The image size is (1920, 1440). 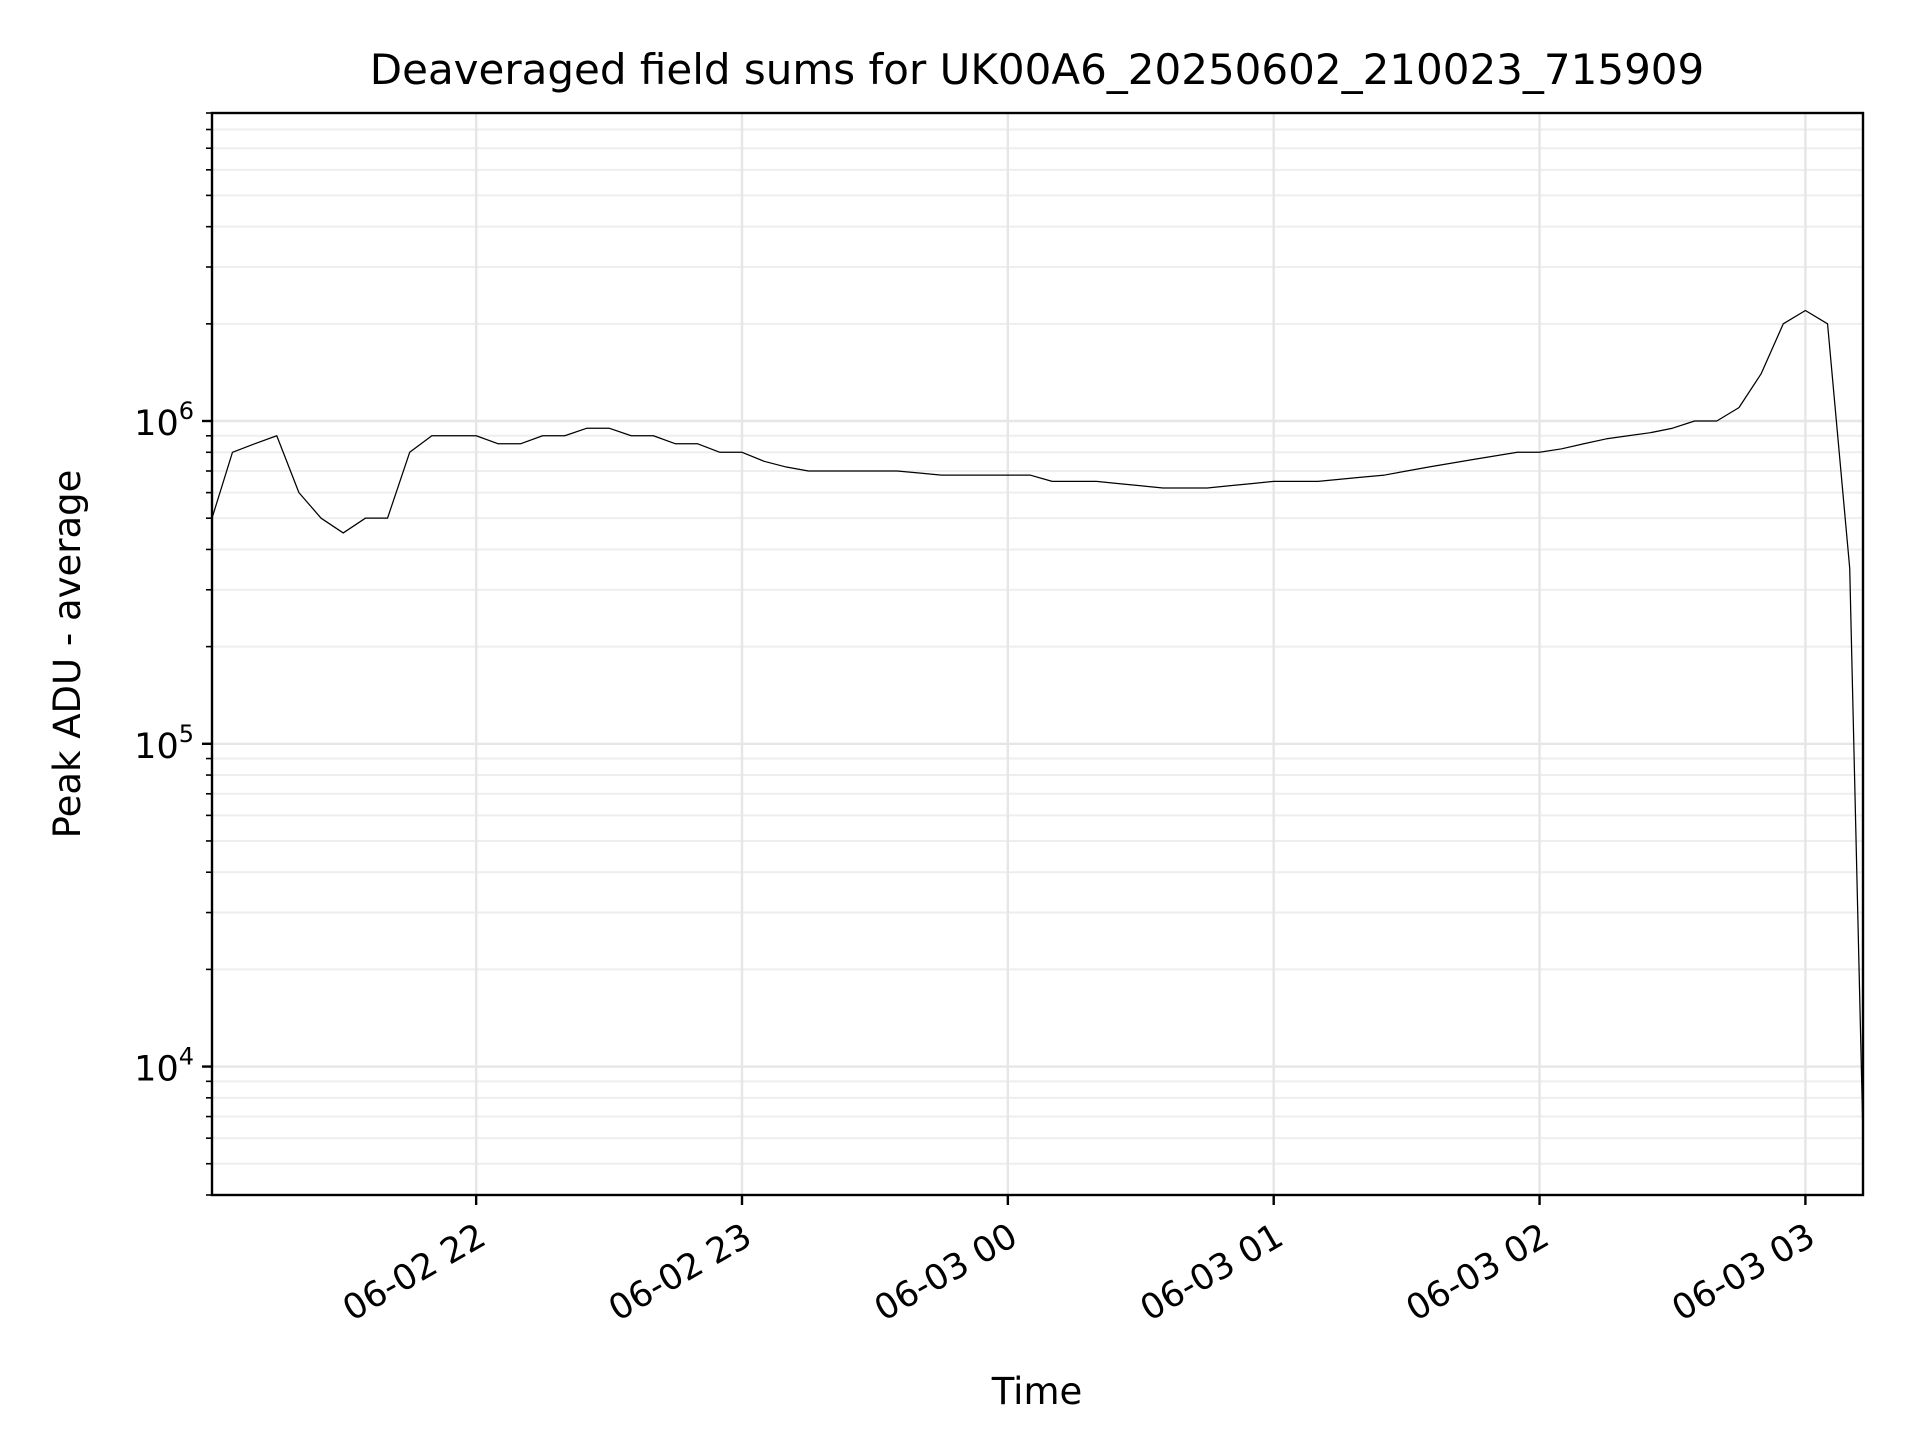 What do you see at coordinates (186, 734) in the screenshot?
I see `y-tick-label-exponent: 5` at bounding box center [186, 734].